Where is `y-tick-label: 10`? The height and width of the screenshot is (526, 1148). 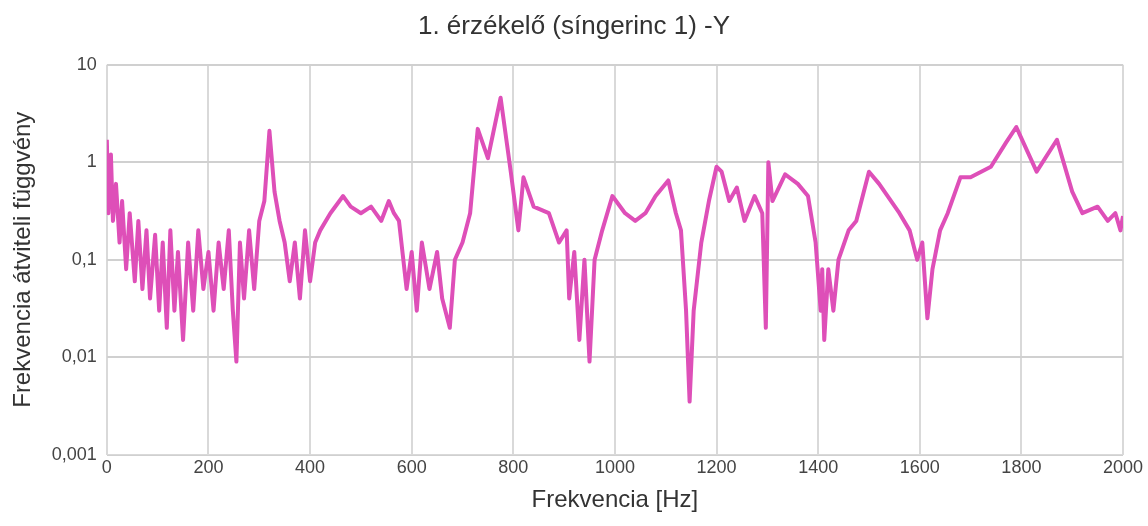 y-tick-label: 10 is located at coordinates (86, 63).